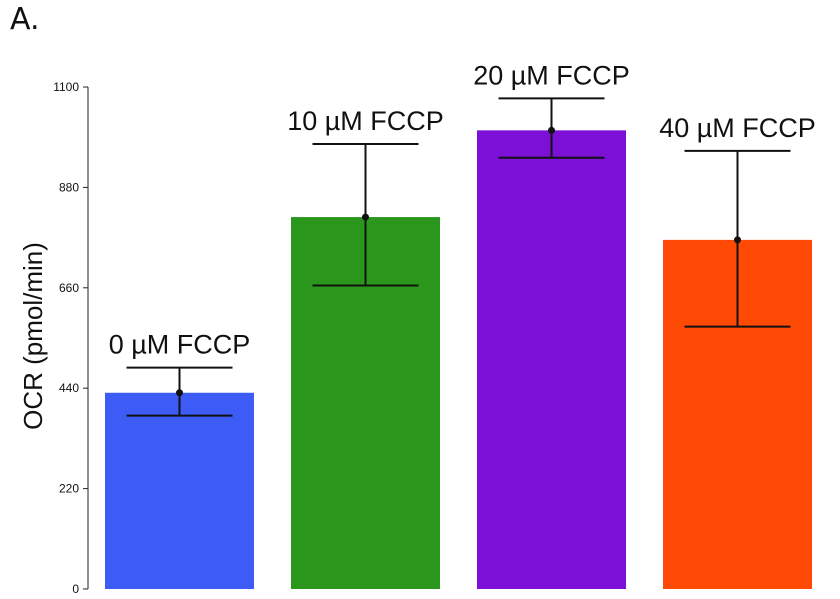 The image size is (840, 599). Describe the element at coordinates (69, 388) in the screenshot. I see `y-tick-label: 440` at that location.